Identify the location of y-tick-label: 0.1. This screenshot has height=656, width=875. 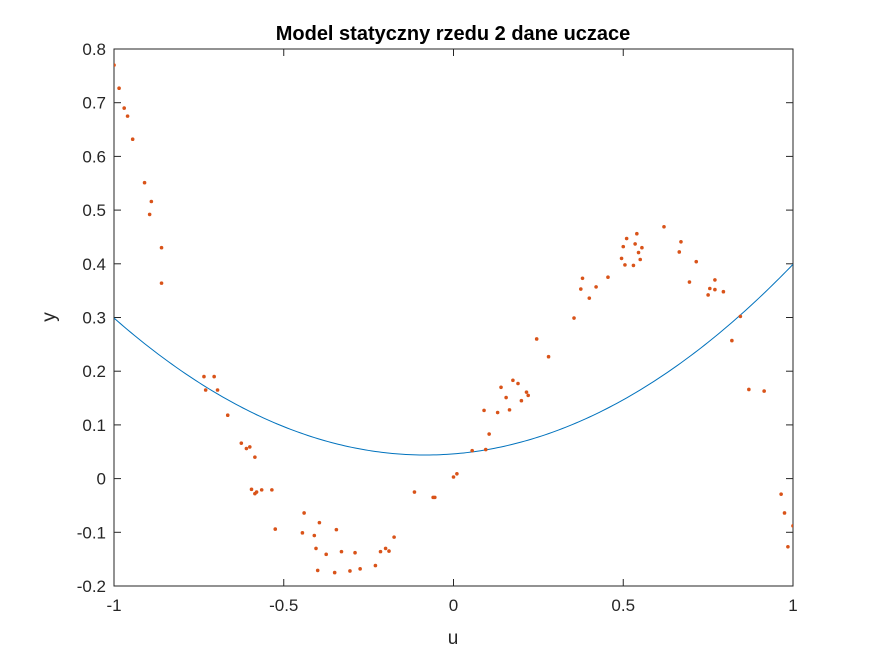
(94, 425).